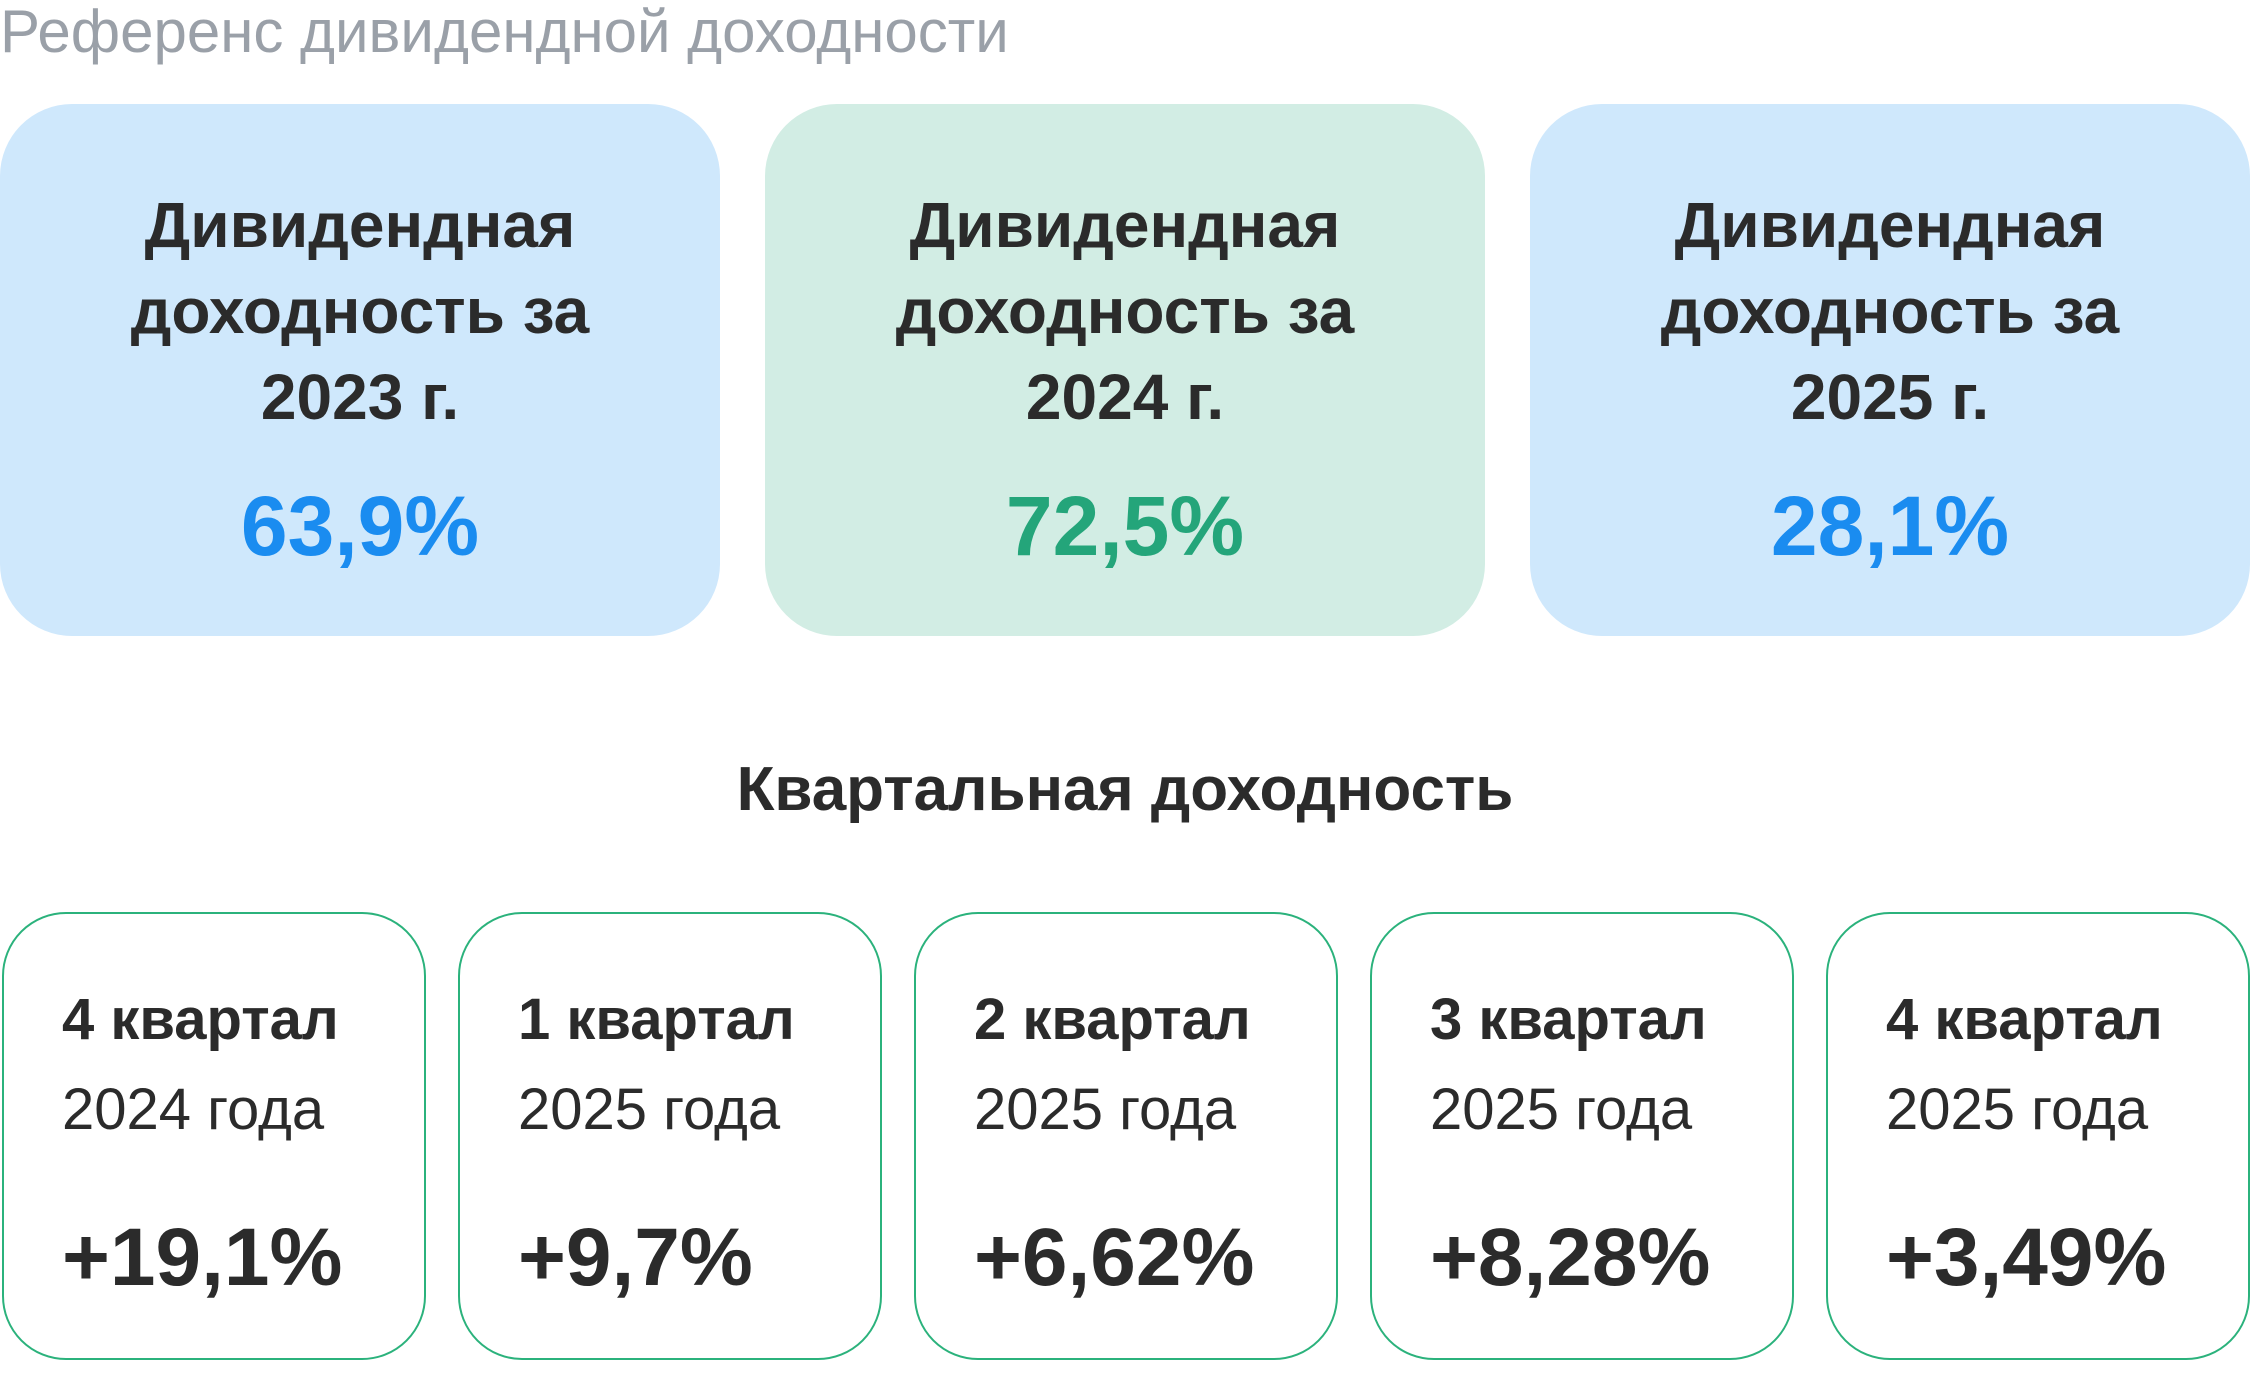 The image size is (2250, 1392). I want to click on quarter-label: 3 квартал, so click(1568, 1019).